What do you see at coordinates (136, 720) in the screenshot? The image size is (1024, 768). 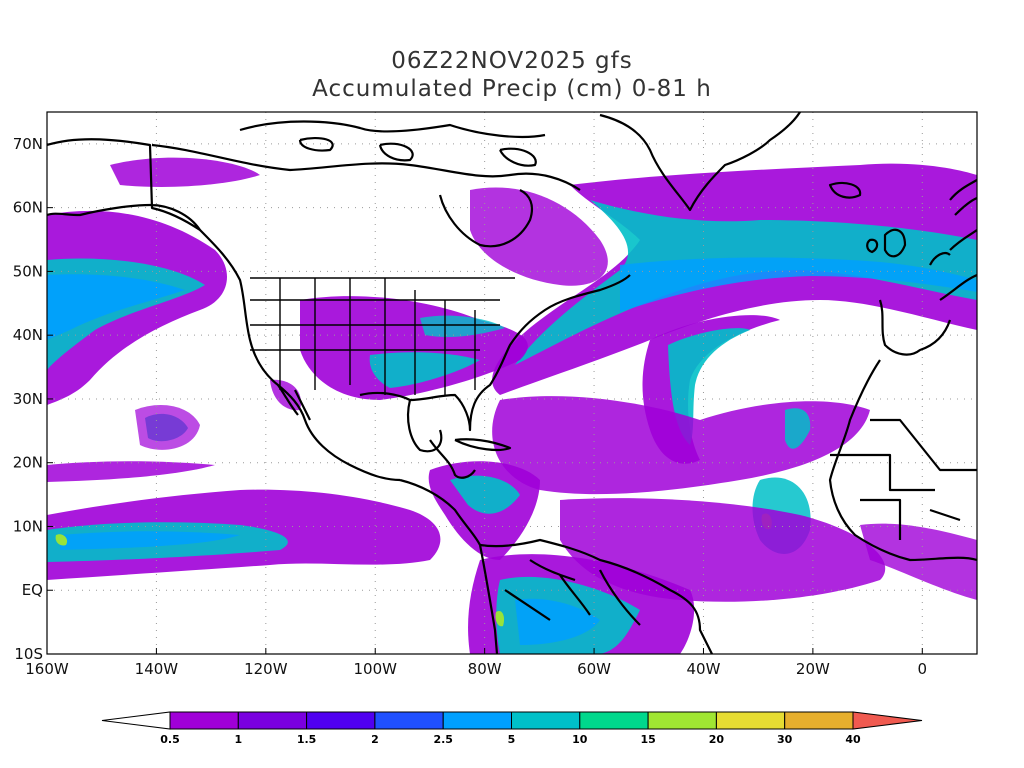 I see `colorbar-under-triangle` at bounding box center [136, 720].